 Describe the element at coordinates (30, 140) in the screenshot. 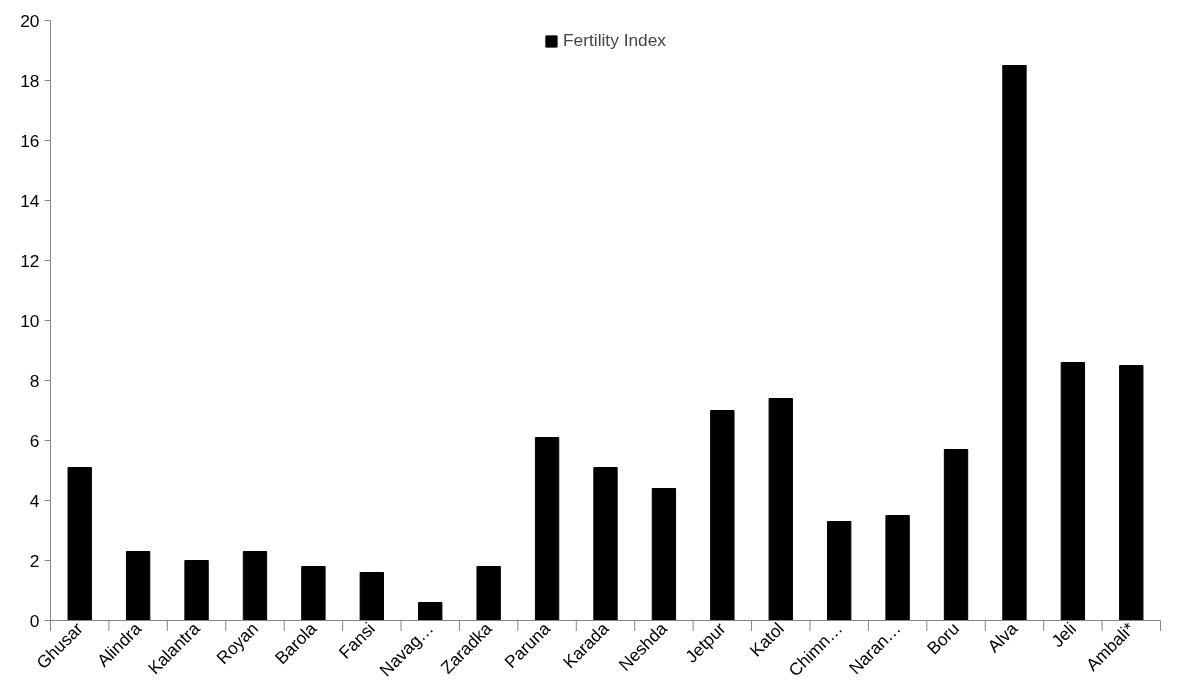

I see `y-tick-label: 16` at that location.